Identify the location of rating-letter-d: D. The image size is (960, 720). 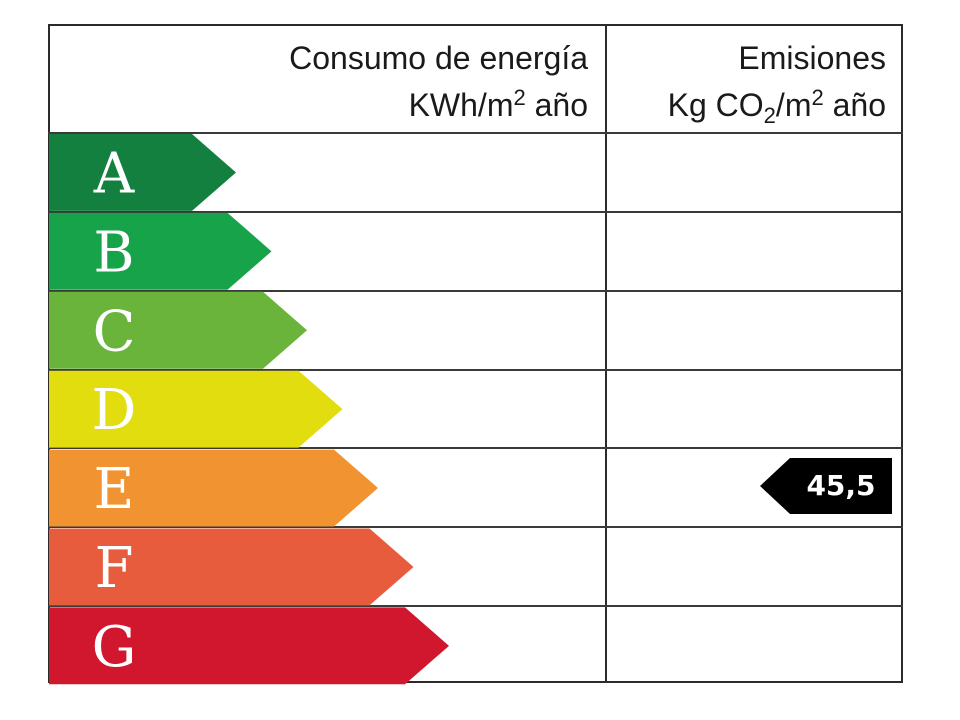
(114, 410).